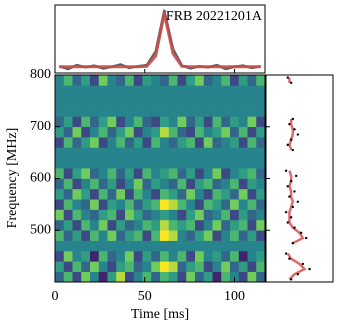  I want to click on y-axis-label: Frequency [MHz], so click(12, 178).